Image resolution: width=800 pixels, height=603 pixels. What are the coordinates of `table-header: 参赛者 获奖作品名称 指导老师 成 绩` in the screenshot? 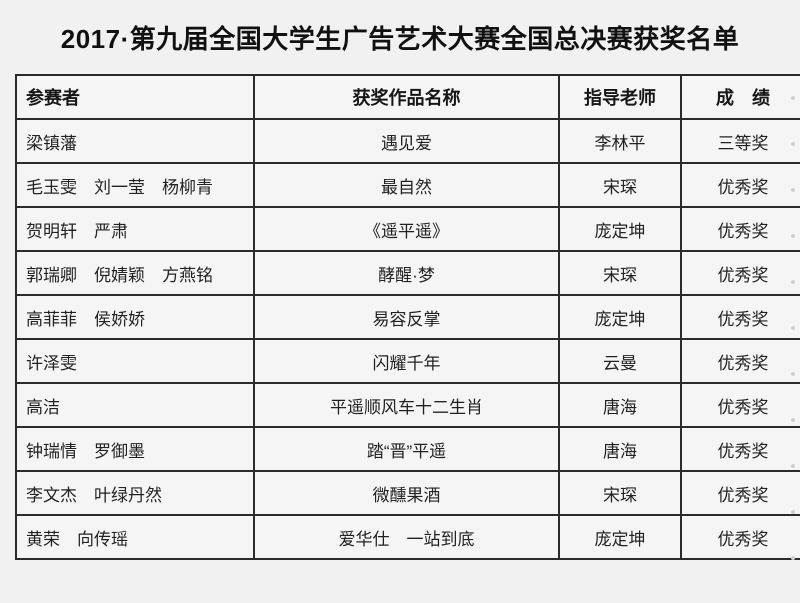 It's located at (407, 97).